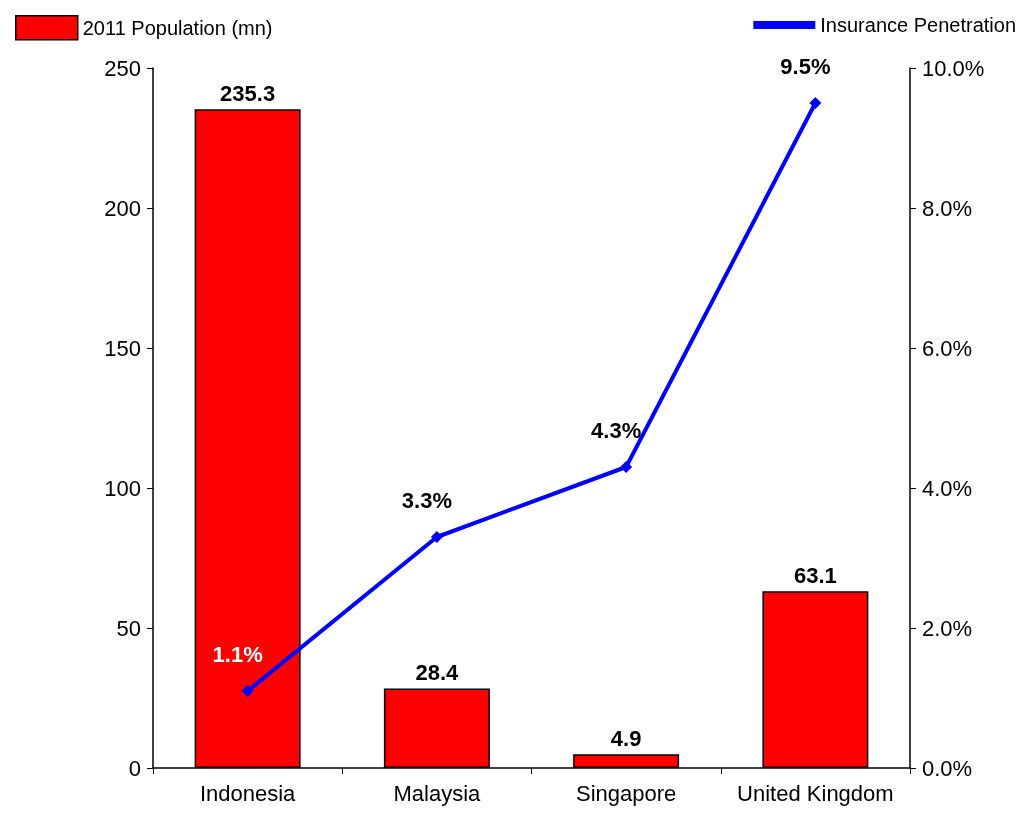 The width and height of the screenshot is (1031, 826). What do you see at coordinates (122, 208) in the screenshot?
I see `y-tick-label: 200` at bounding box center [122, 208].